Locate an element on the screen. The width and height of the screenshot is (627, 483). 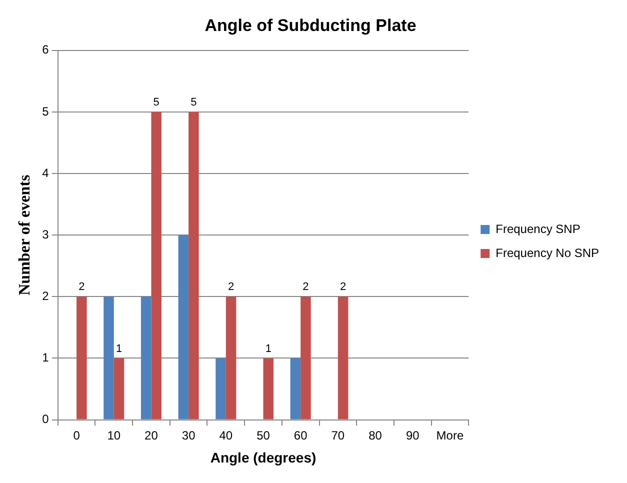
x-tick-label: 60 is located at coordinates (301, 435).